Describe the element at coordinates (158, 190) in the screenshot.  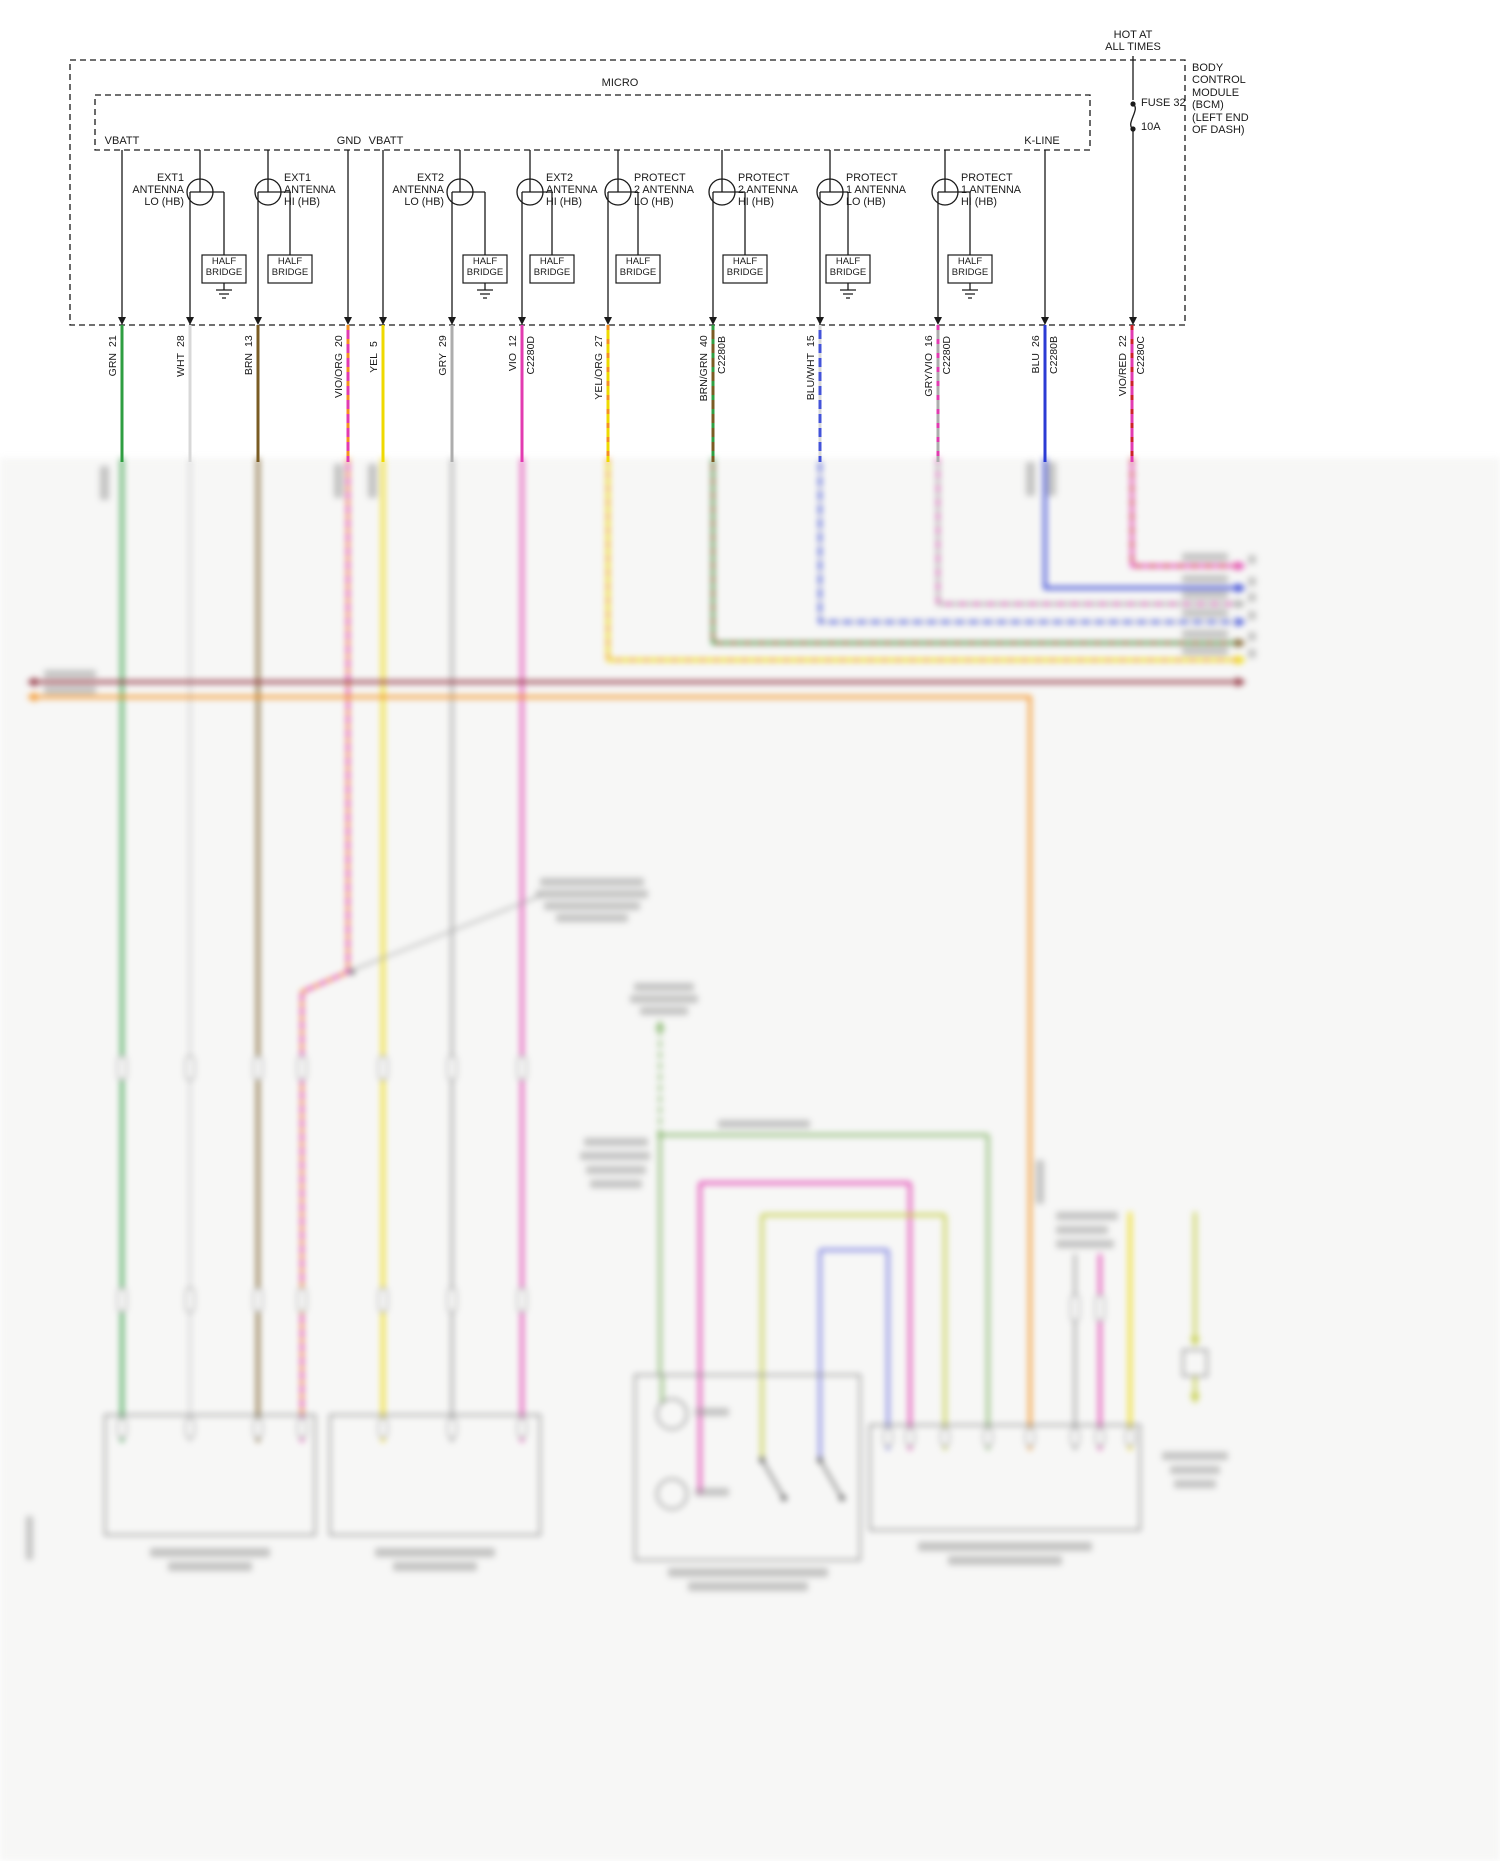
I see `driver-label-line: ANTENNA` at that location.